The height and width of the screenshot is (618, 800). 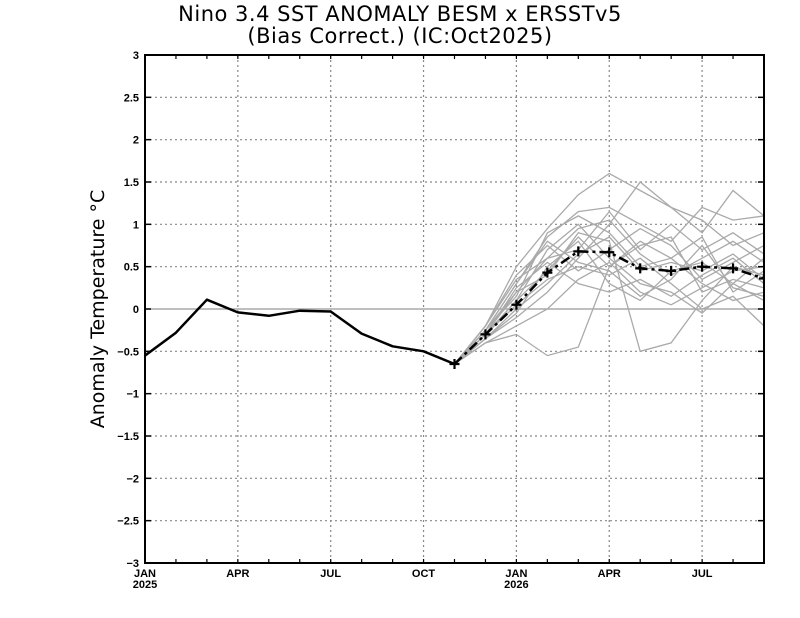 I want to click on chart-title-line1: Nino 3.4 SST ANOMALY BESM x ERSSTv5, so click(x=400, y=14).